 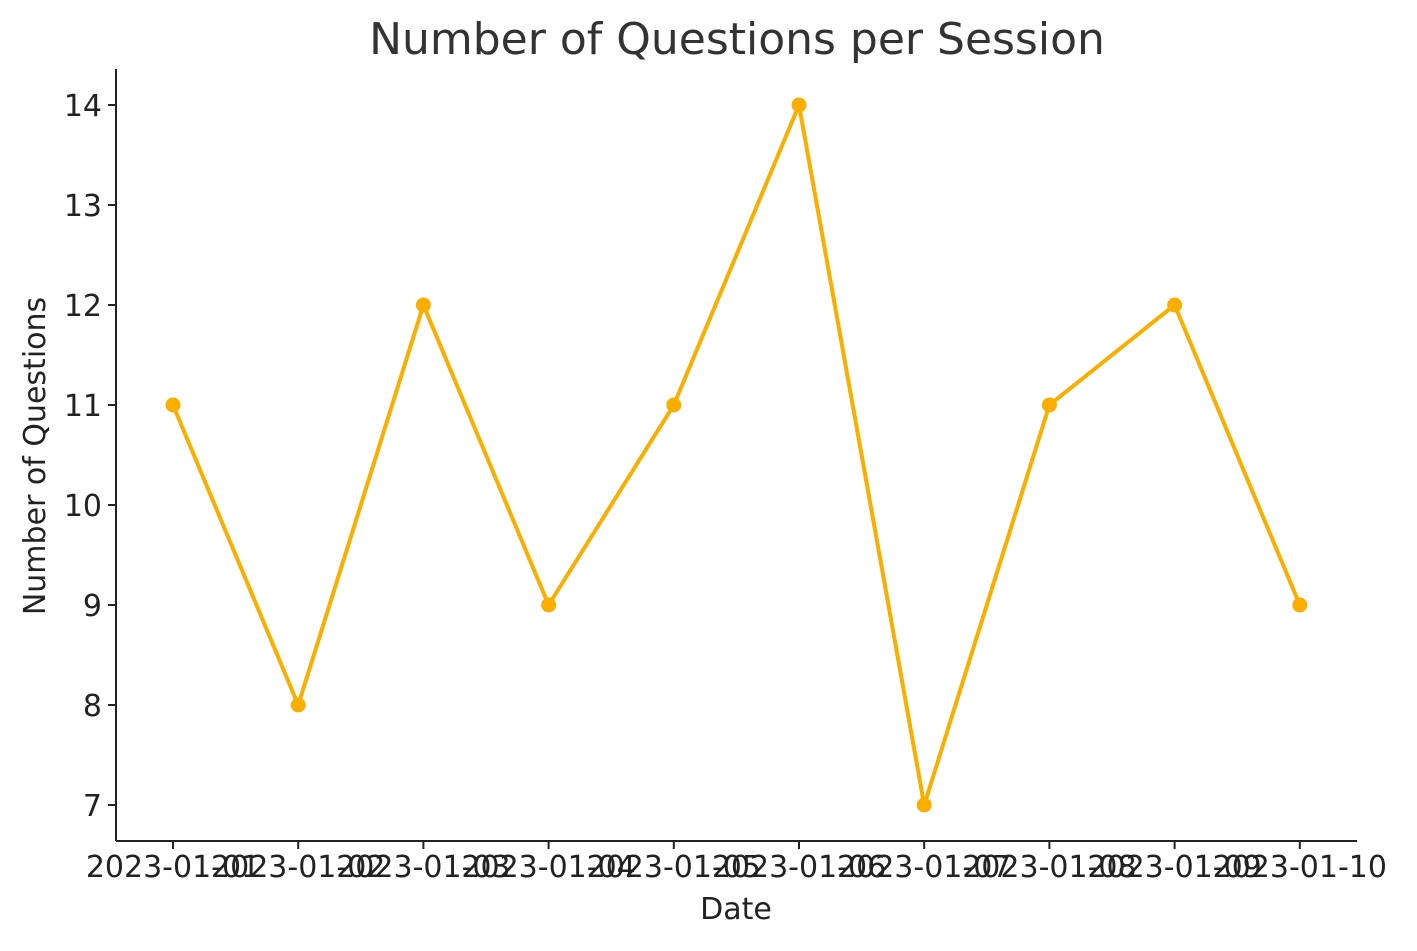 What do you see at coordinates (799, 867) in the screenshot?
I see `x-tick-label: 2023-01-06` at bounding box center [799, 867].